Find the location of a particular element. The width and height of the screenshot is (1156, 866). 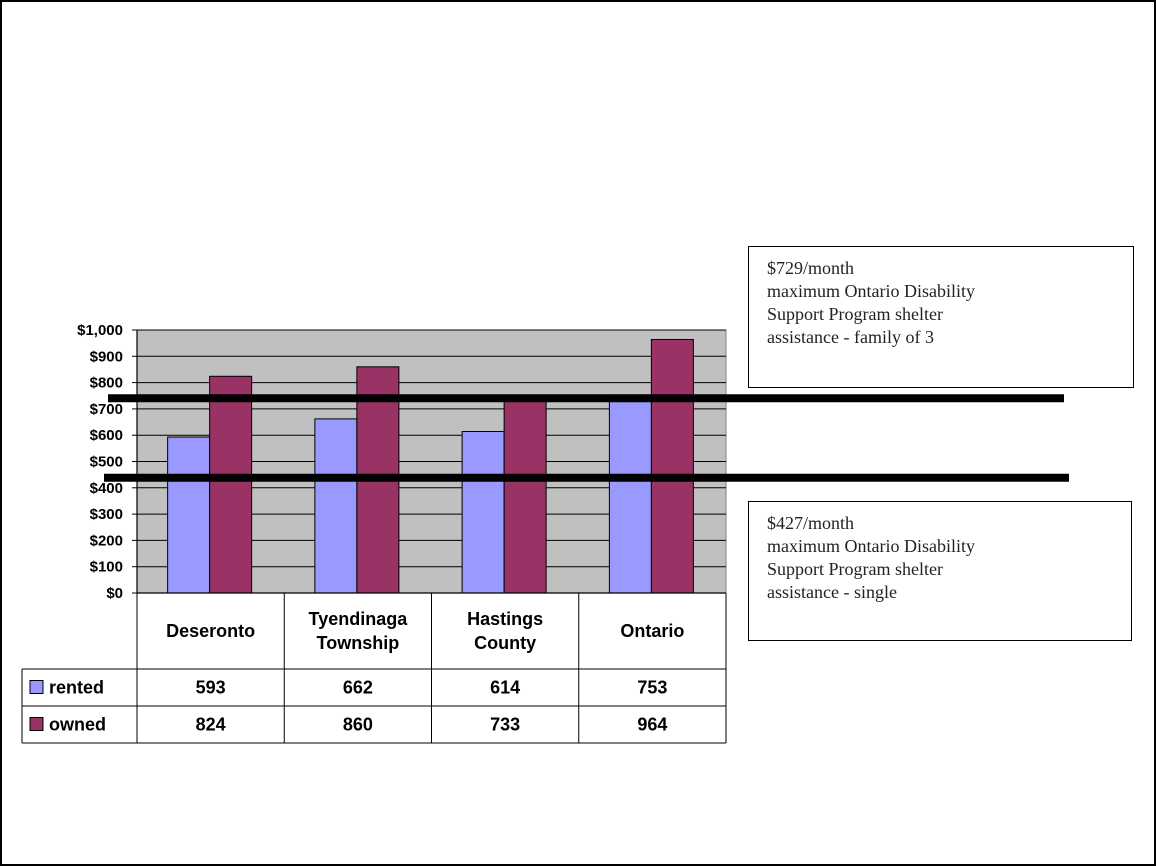

x-category-label: Township is located at coordinates (358, 643).